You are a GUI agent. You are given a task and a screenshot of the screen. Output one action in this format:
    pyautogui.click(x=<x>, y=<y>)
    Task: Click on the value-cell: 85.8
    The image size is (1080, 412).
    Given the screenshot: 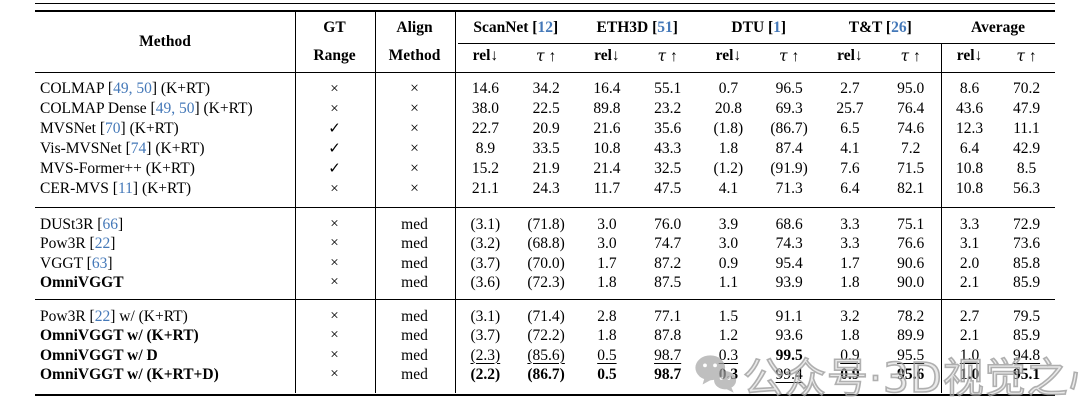 What is the action you would take?
    pyautogui.click(x=1026, y=263)
    